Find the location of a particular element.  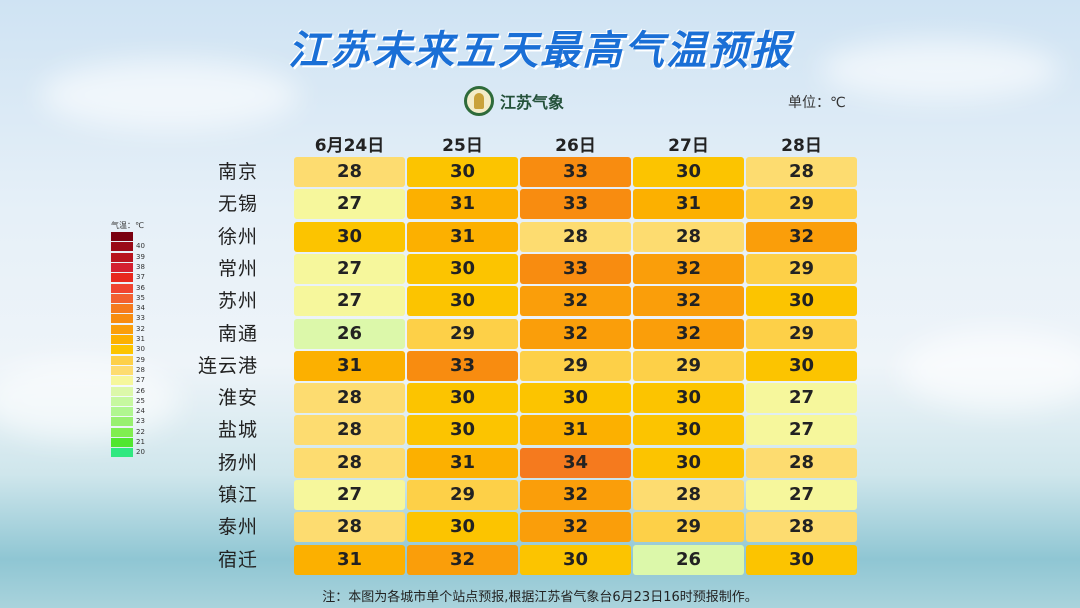

row-label: 盐城 is located at coordinates (237, 430).